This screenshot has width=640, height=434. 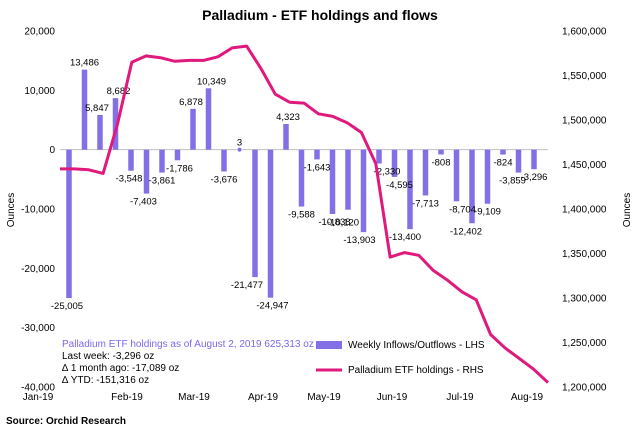 I want to click on annotation-line-3: ∆ YTD: -151,316 oz, so click(x=105, y=380).